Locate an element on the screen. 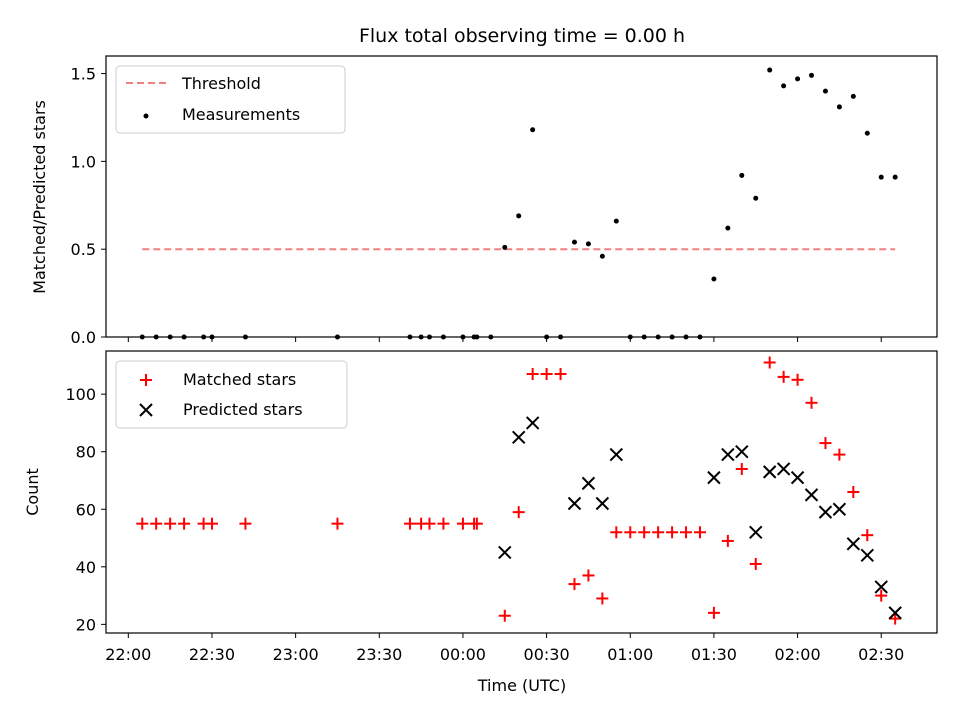 This screenshot has height=720, width=960. bottom-y-tick-label: 100 is located at coordinates (80, 394).